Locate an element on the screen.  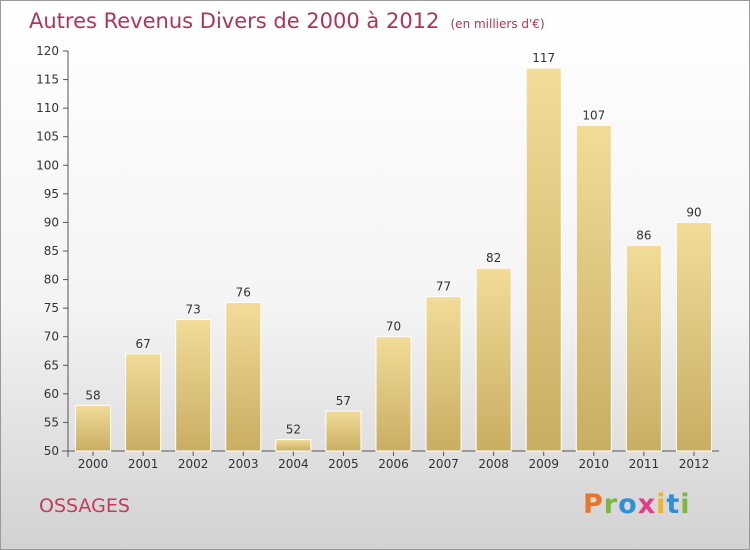
chart-title-unit: (en milliers d'€) is located at coordinates (497, 24).